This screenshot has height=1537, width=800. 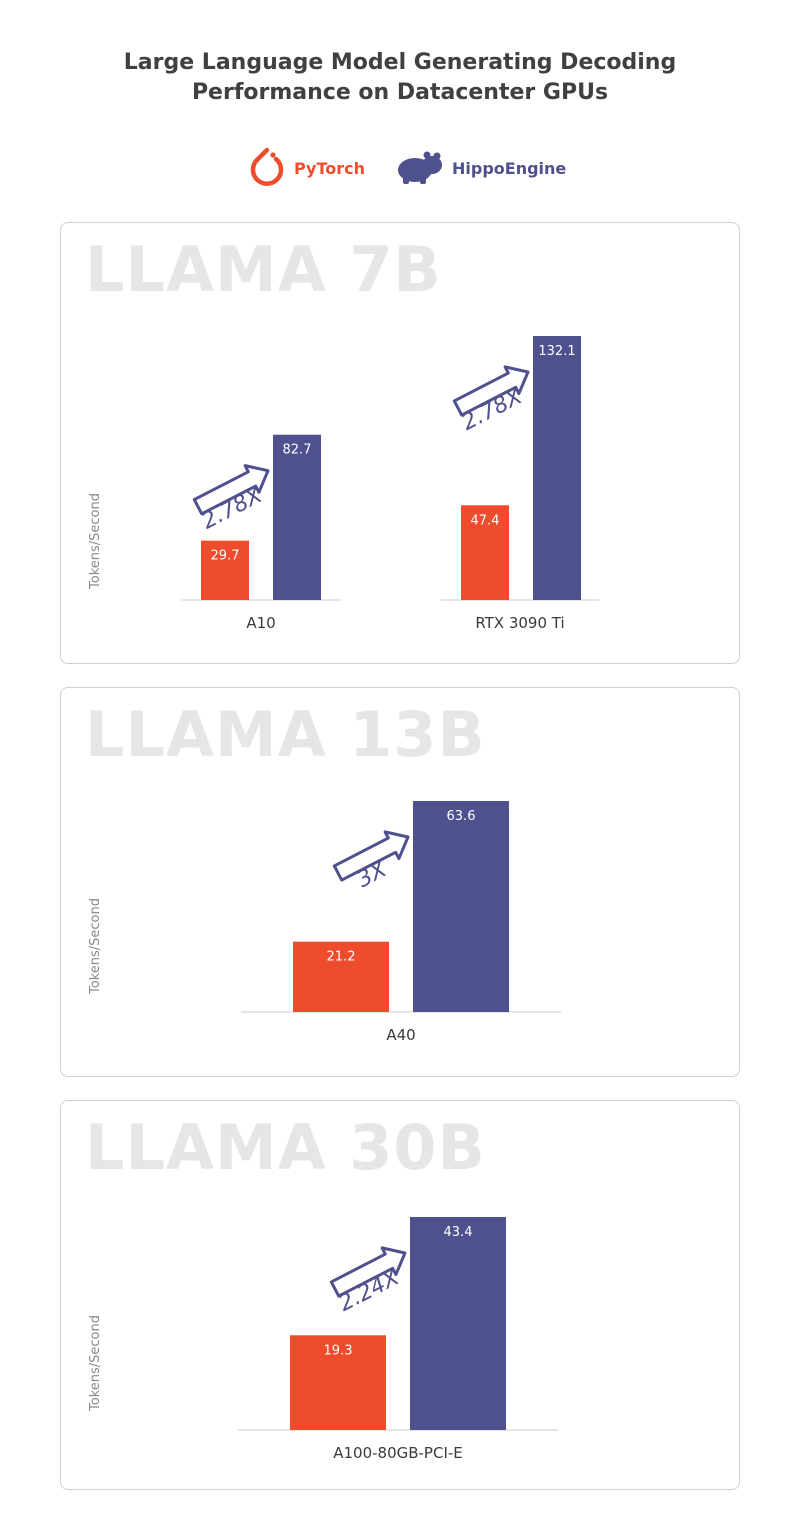 I want to click on x-tick-label: A100-80GB-PCI-E, so click(x=398, y=1453).